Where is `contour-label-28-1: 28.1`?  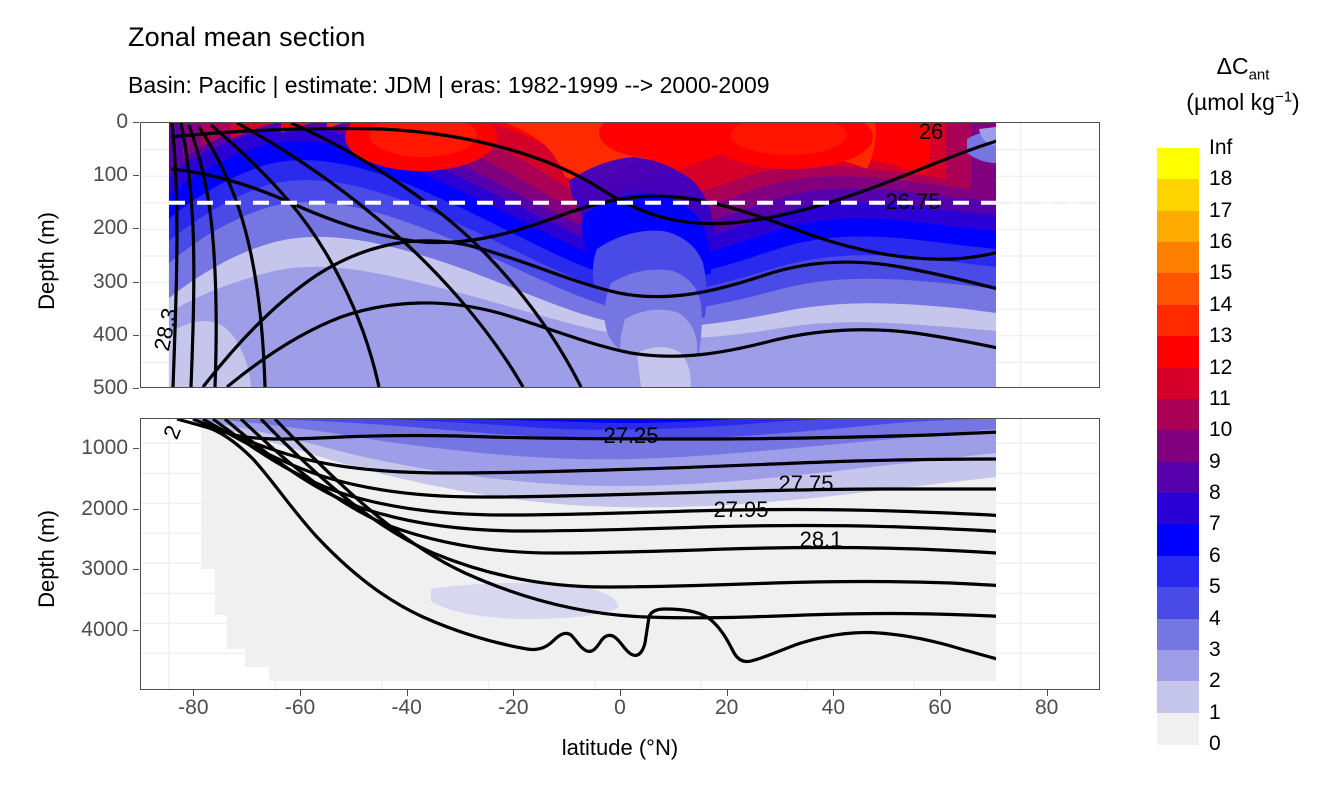
contour-label-28-1: 28.1 is located at coordinates (821, 539).